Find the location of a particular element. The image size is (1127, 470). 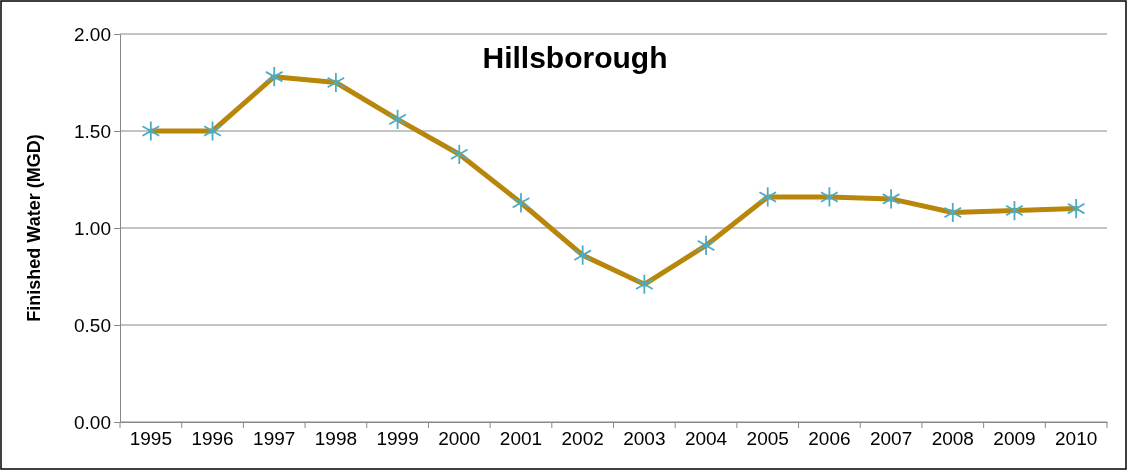

x-tick-label: 1998 is located at coordinates (336, 439).